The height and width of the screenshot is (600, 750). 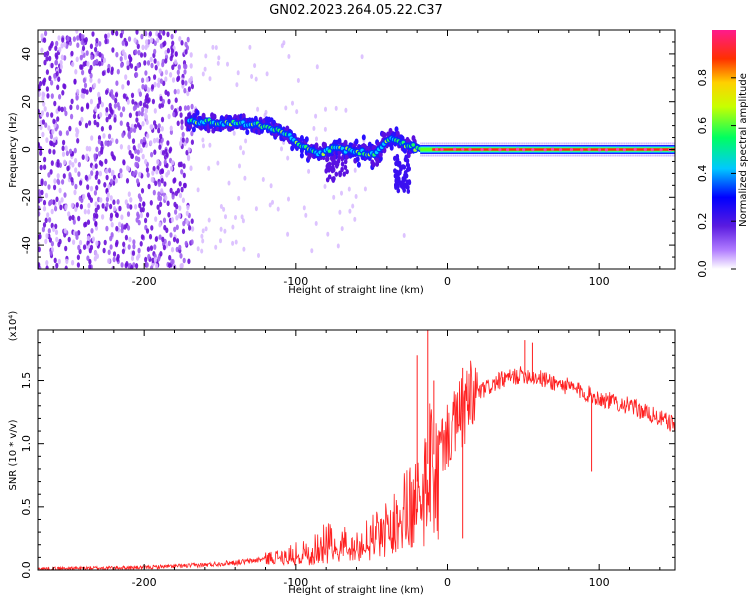 I want to click on snr-xlabel: Height of straight line (km), so click(x=356, y=590).